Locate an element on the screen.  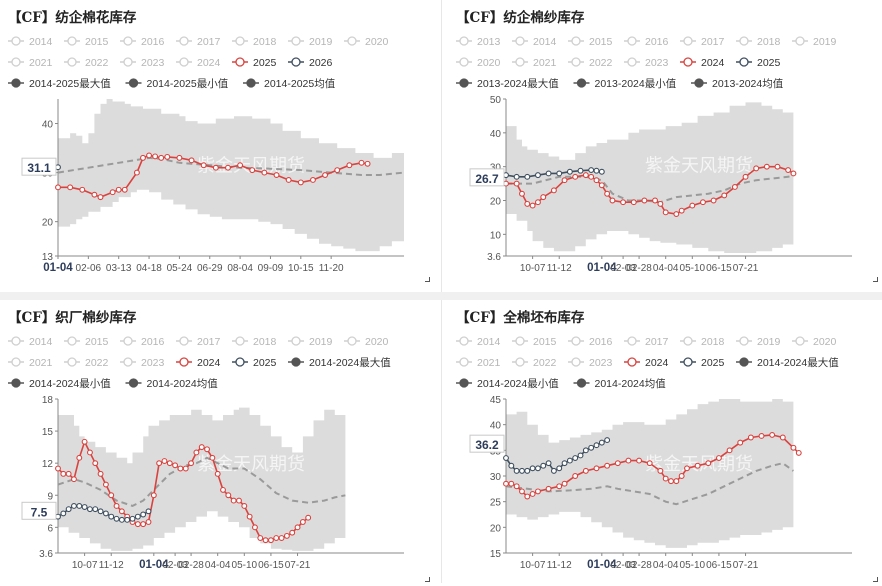
legend-label: 2016 is located at coordinates (657, 42).